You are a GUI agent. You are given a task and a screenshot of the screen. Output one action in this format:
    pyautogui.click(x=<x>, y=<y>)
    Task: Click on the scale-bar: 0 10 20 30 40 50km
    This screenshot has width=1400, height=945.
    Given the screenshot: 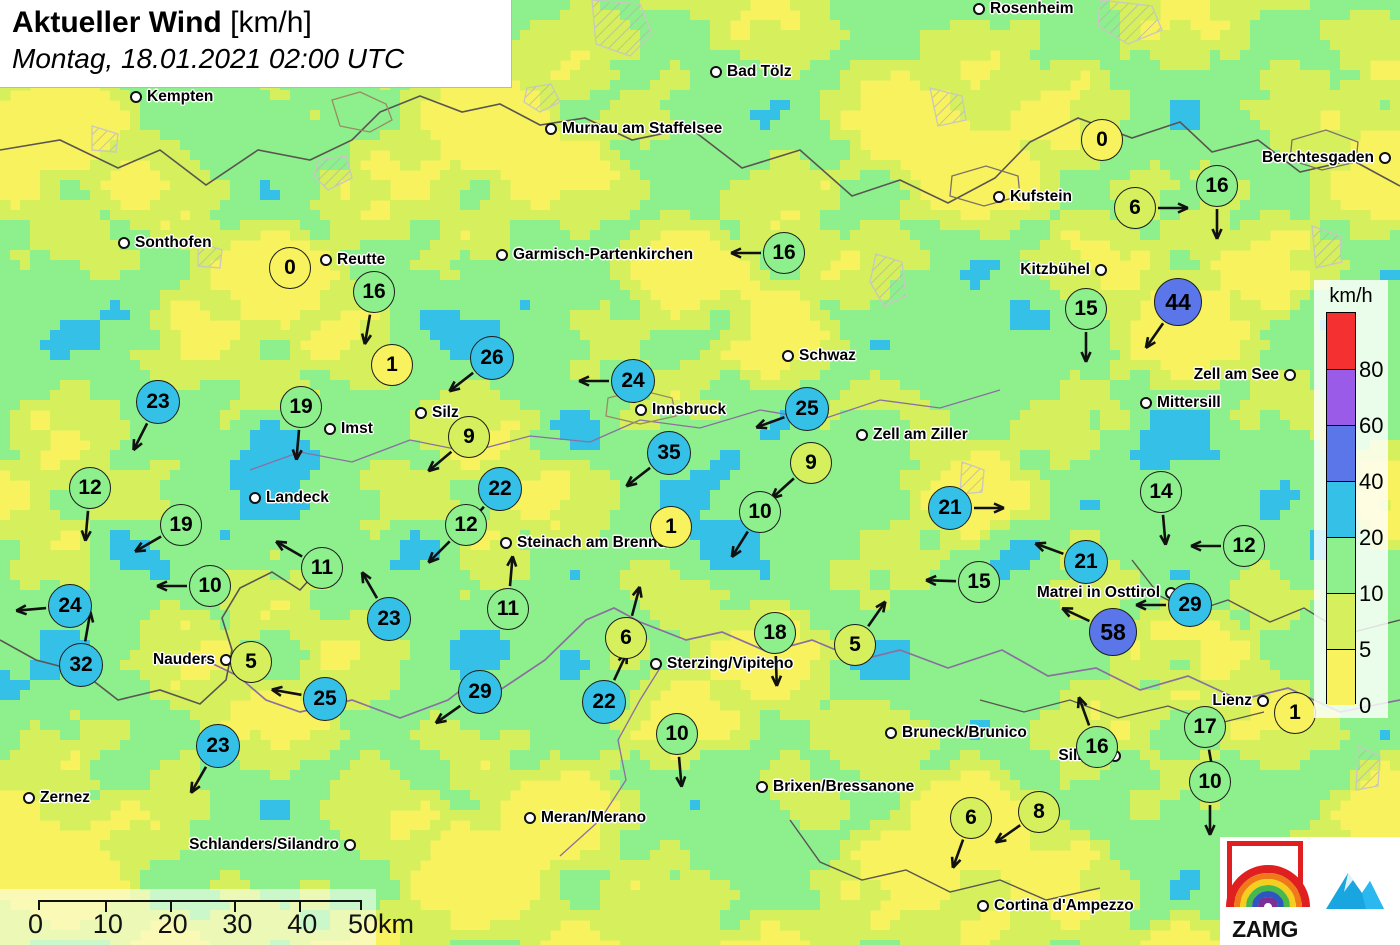 What is the action you would take?
    pyautogui.click(x=207, y=917)
    